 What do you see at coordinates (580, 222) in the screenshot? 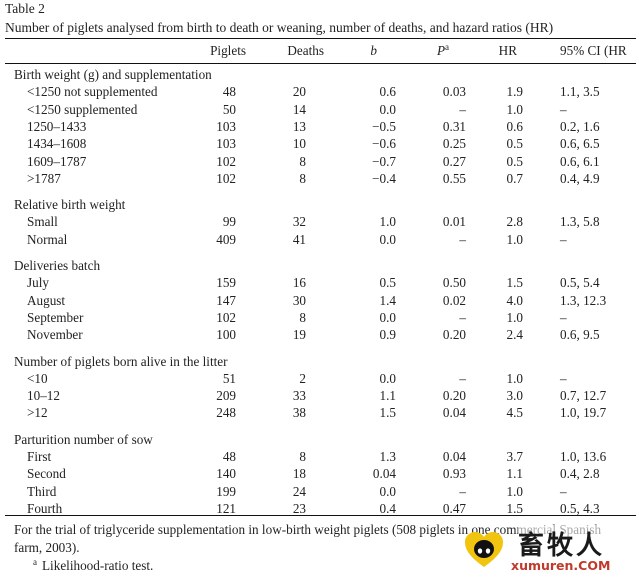
I see `cell-ci: 1.3, 5.8` at bounding box center [580, 222].